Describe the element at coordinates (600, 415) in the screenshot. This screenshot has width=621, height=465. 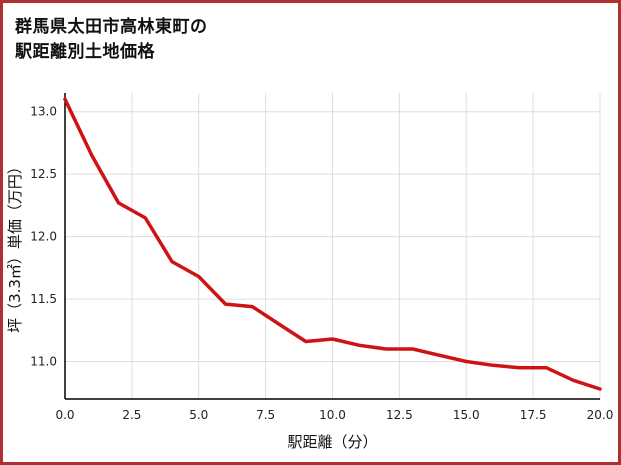
I see `x-tick-label: 20.0` at that location.